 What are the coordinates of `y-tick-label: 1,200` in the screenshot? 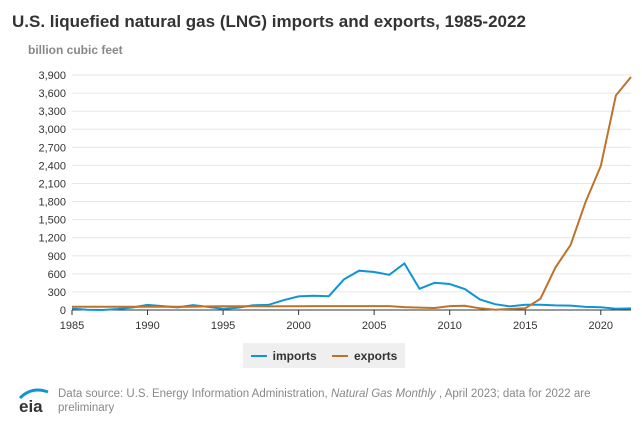 It's located at (52, 239).